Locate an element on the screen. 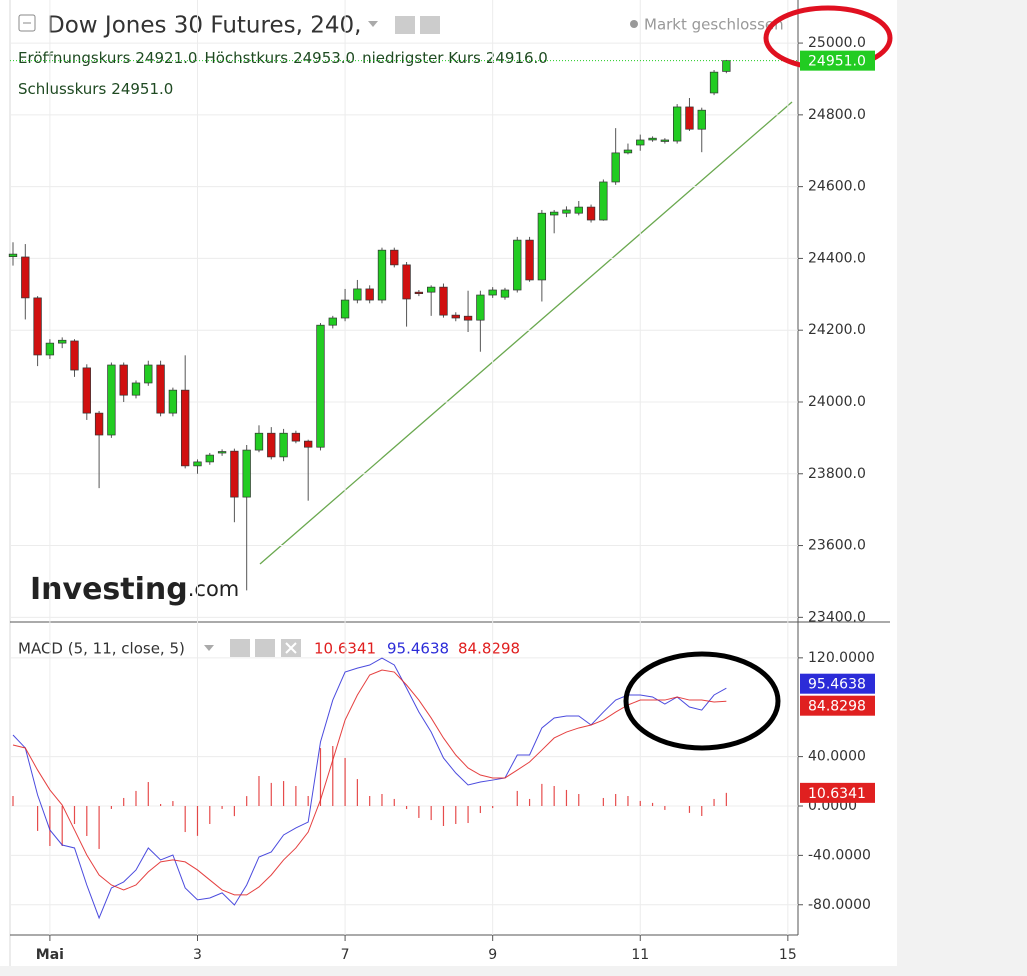 This screenshot has height=976, width=1027. watermark: Investing.com is located at coordinates (134, 589).